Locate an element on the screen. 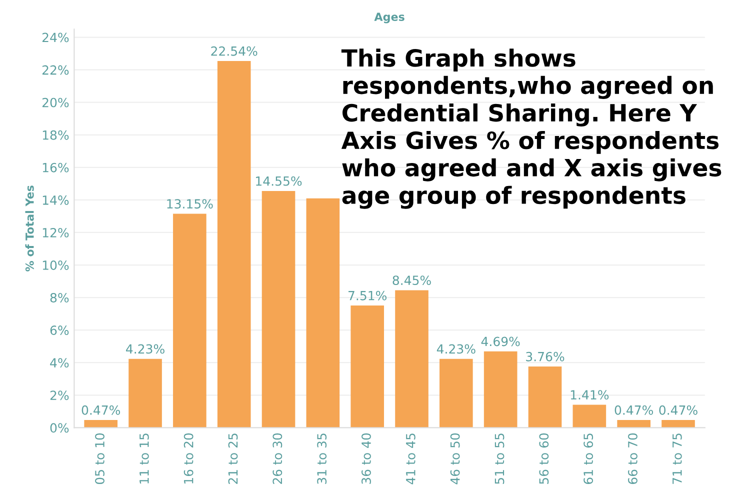 The image size is (742, 486). y-tick-label: 0% is located at coordinates (59, 428).